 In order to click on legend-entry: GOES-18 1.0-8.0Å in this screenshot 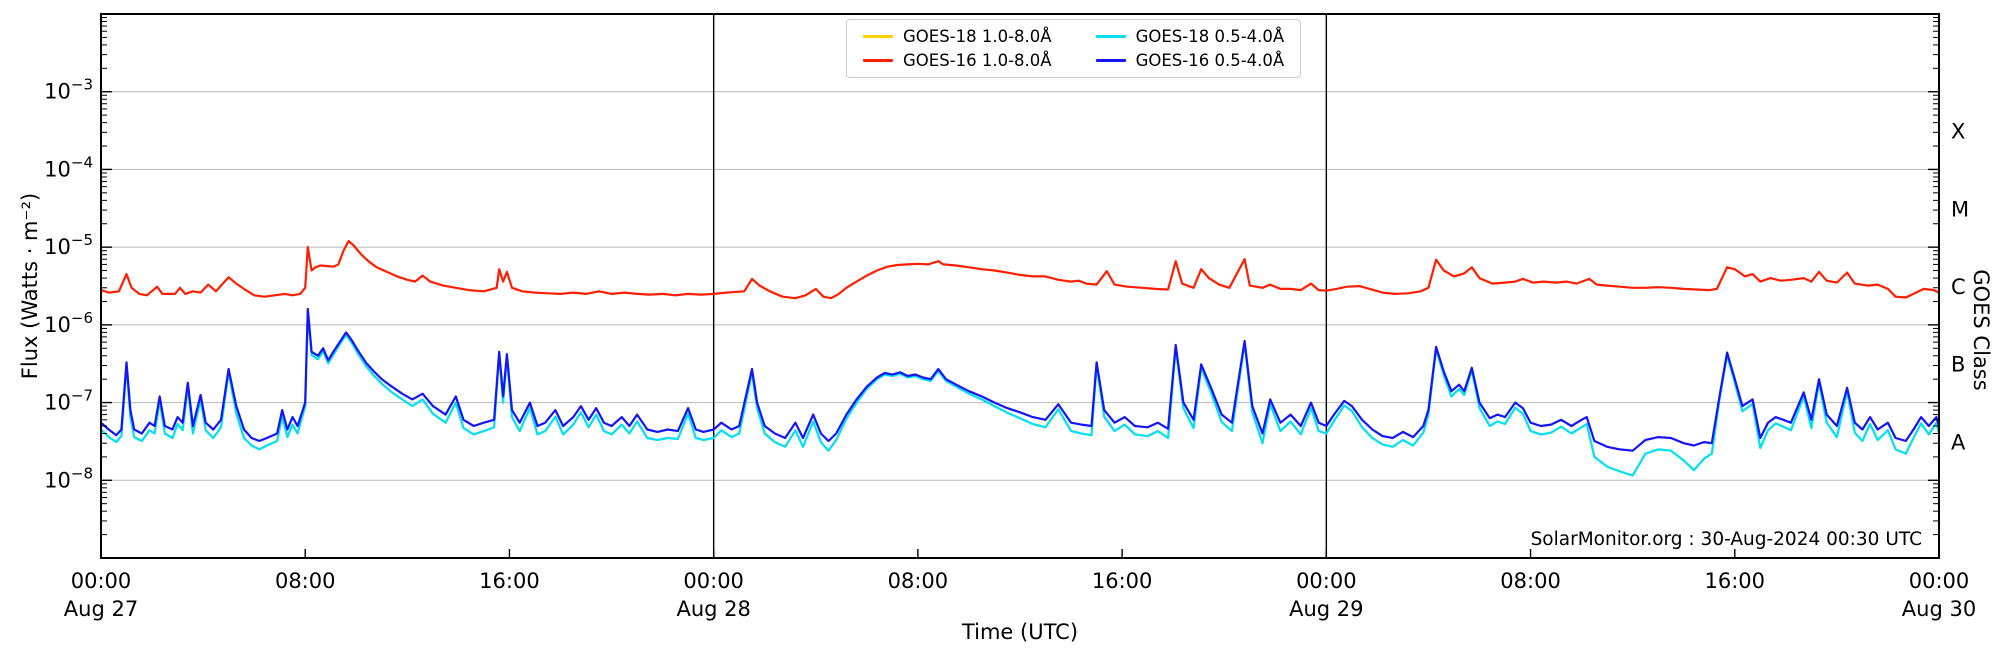, I will do `click(957, 36)`.